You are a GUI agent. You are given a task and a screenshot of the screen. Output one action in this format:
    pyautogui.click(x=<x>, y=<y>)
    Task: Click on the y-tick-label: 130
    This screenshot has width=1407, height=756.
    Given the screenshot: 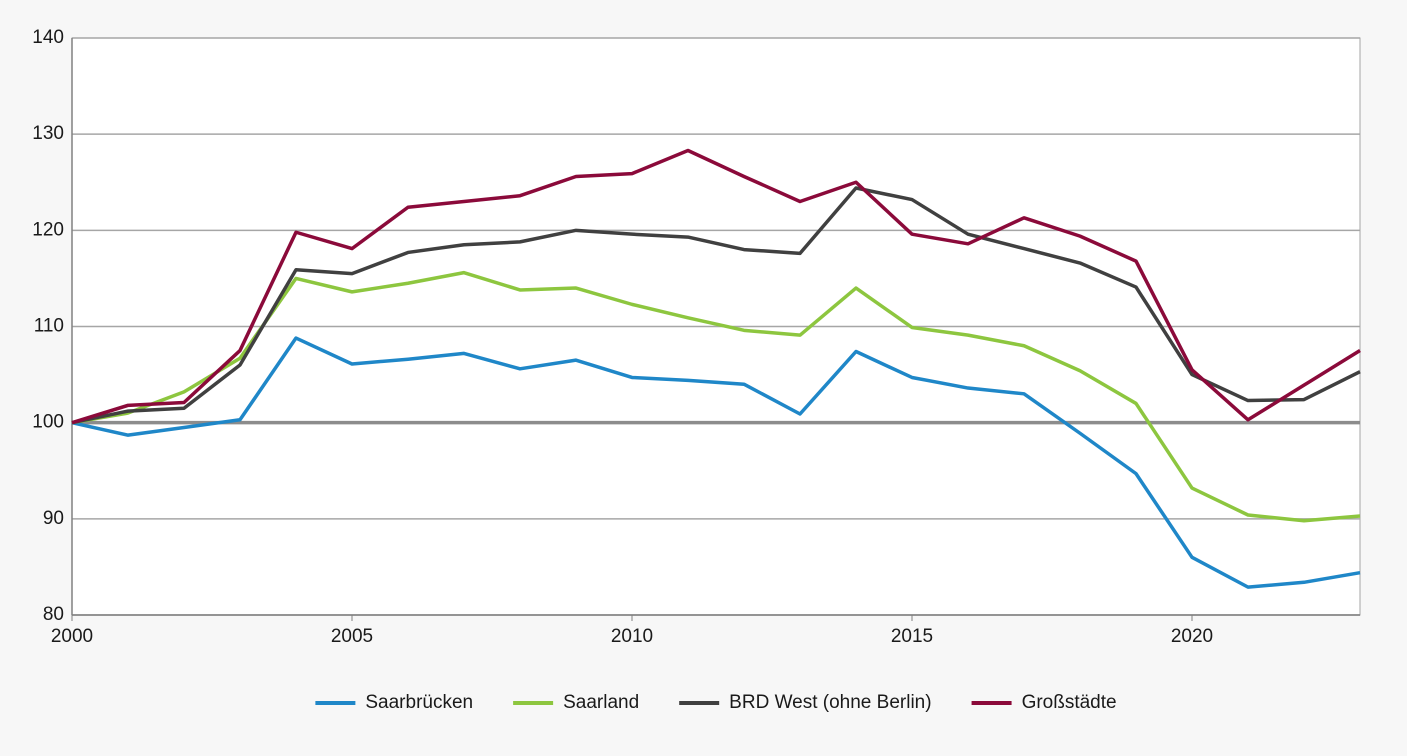 What is the action you would take?
    pyautogui.click(x=48, y=133)
    